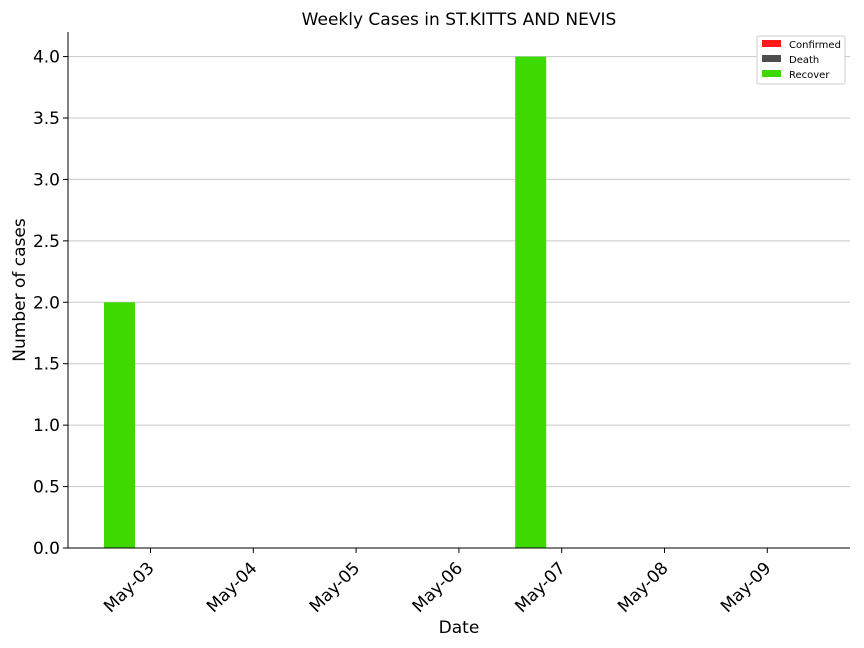 The height and width of the screenshot is (648, 864). What do you see at coordinates (804, 60) in the screenshot?
I see `legend-label: Death` at bounding box center [804, 60].